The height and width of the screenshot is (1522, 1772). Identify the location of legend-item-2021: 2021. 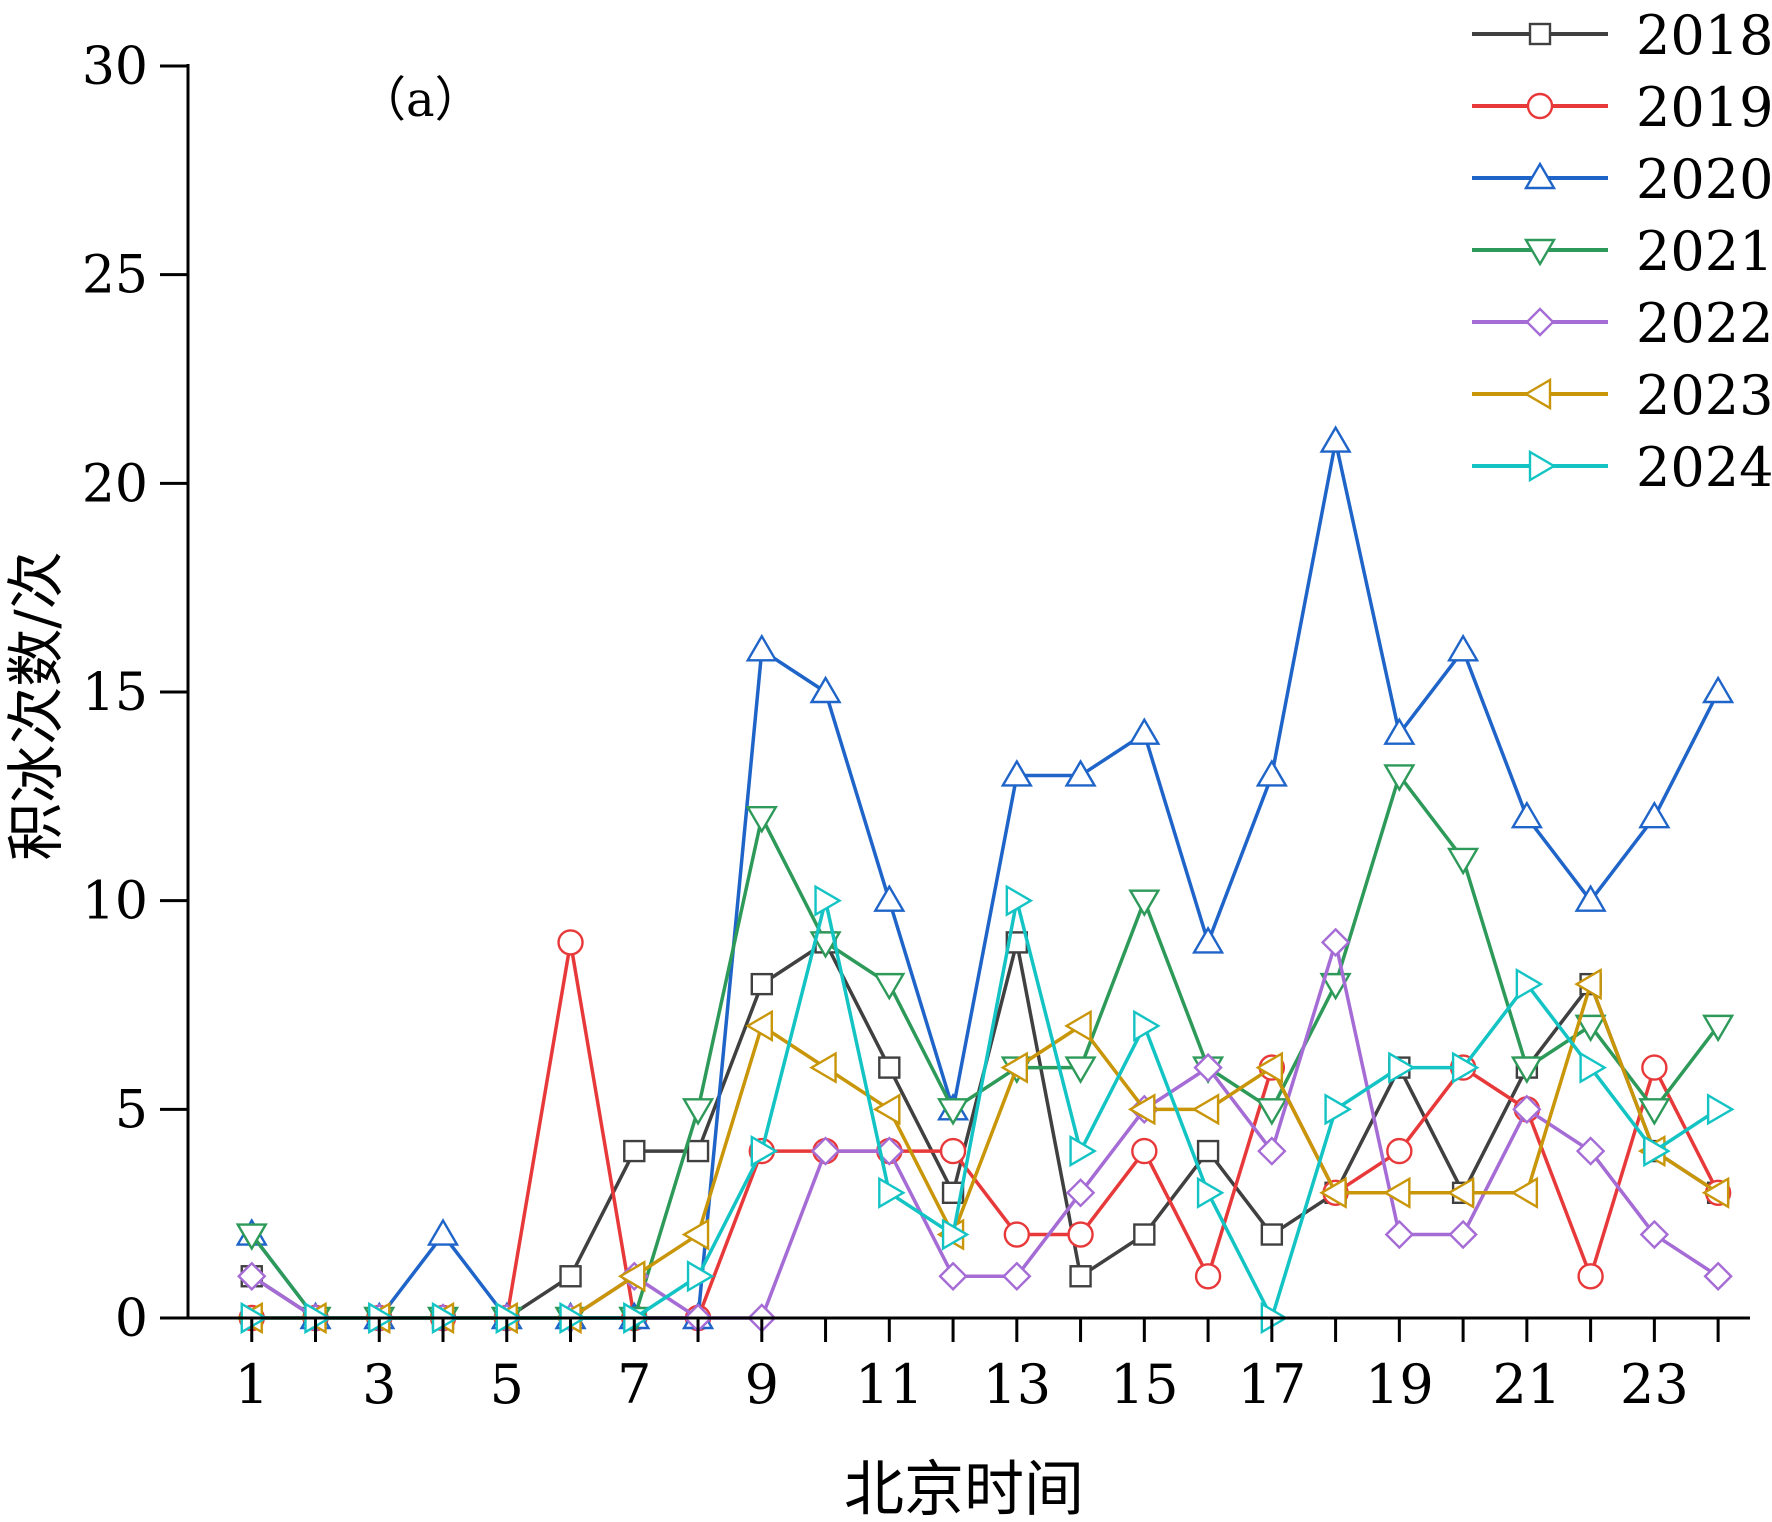
(1622, 251).